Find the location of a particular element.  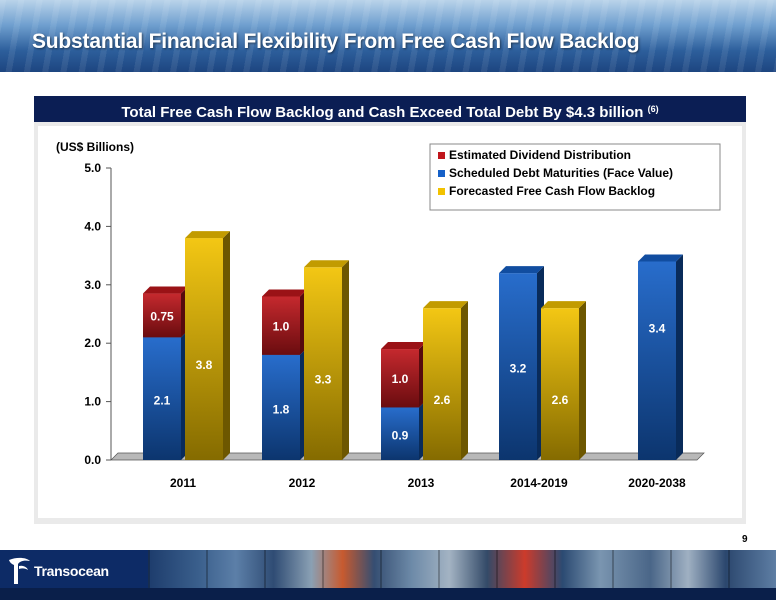

legend-label: Estimated Dividend Distribution is located at coordinates (540, 155).